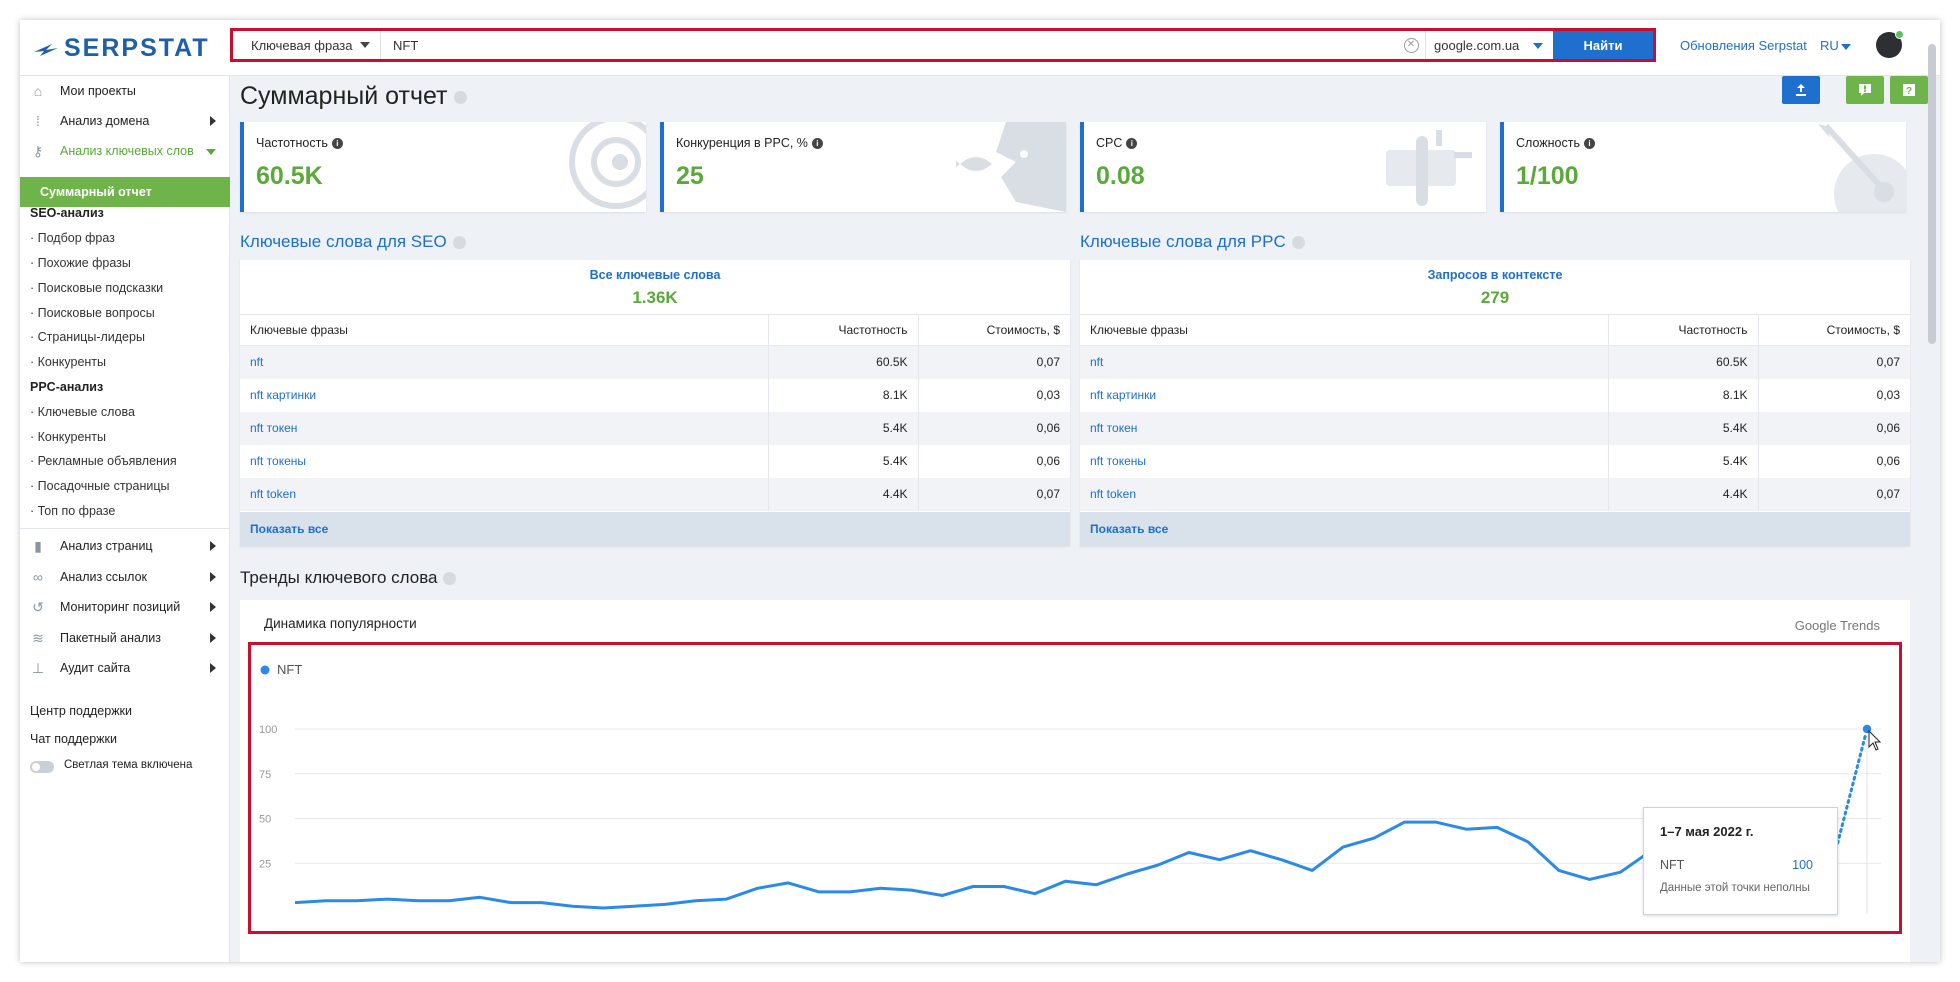 The image size is (1960, 982). Describe the element at coordinates (38, 577) in the screenshot. I see `link-icon: ∞` at that location.